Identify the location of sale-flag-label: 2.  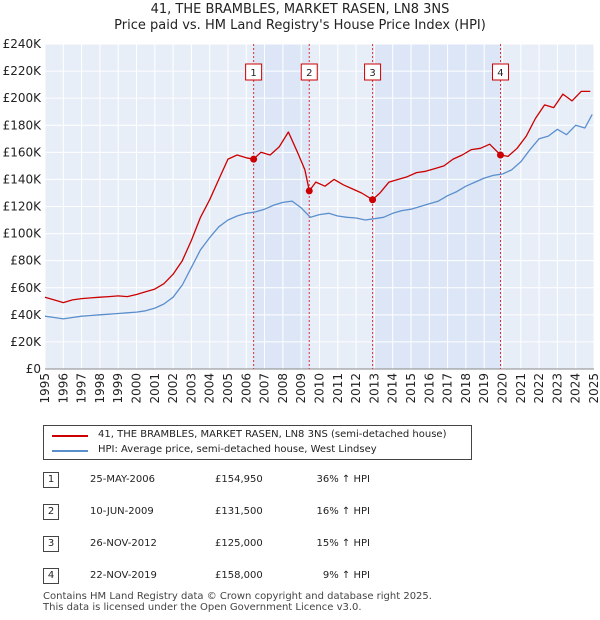
(309, 73).